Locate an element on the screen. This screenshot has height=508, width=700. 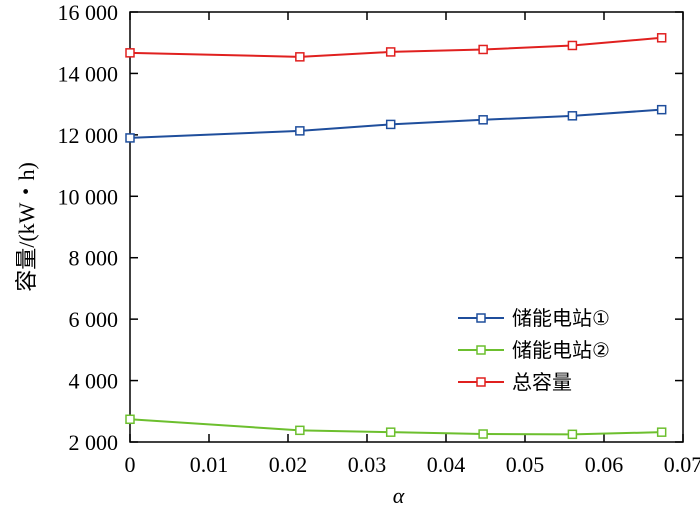
y-tick-label: 10 000 is located at coordinates (88, 196).